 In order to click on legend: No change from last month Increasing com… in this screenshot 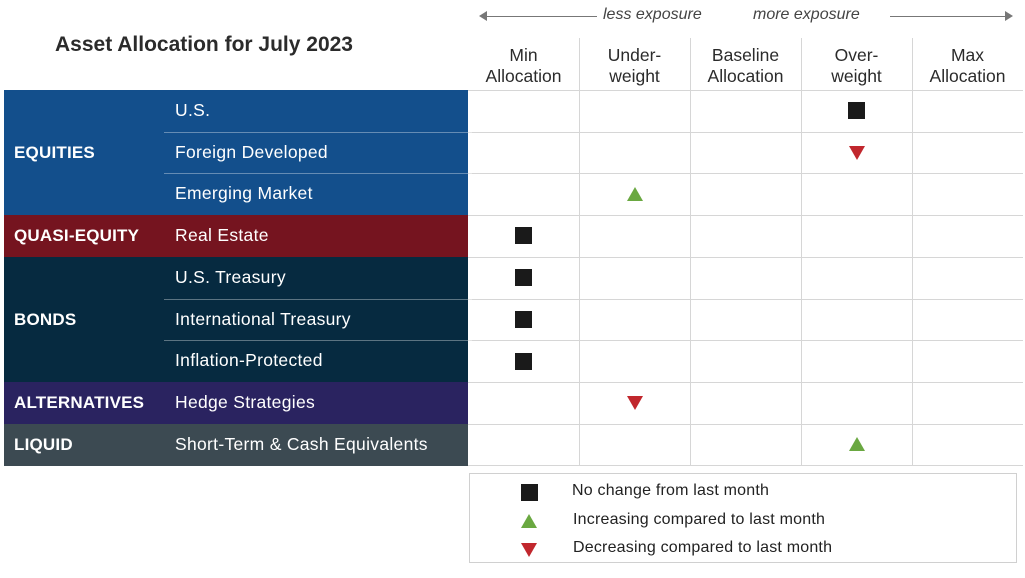, I will do `click(743, 518)`.